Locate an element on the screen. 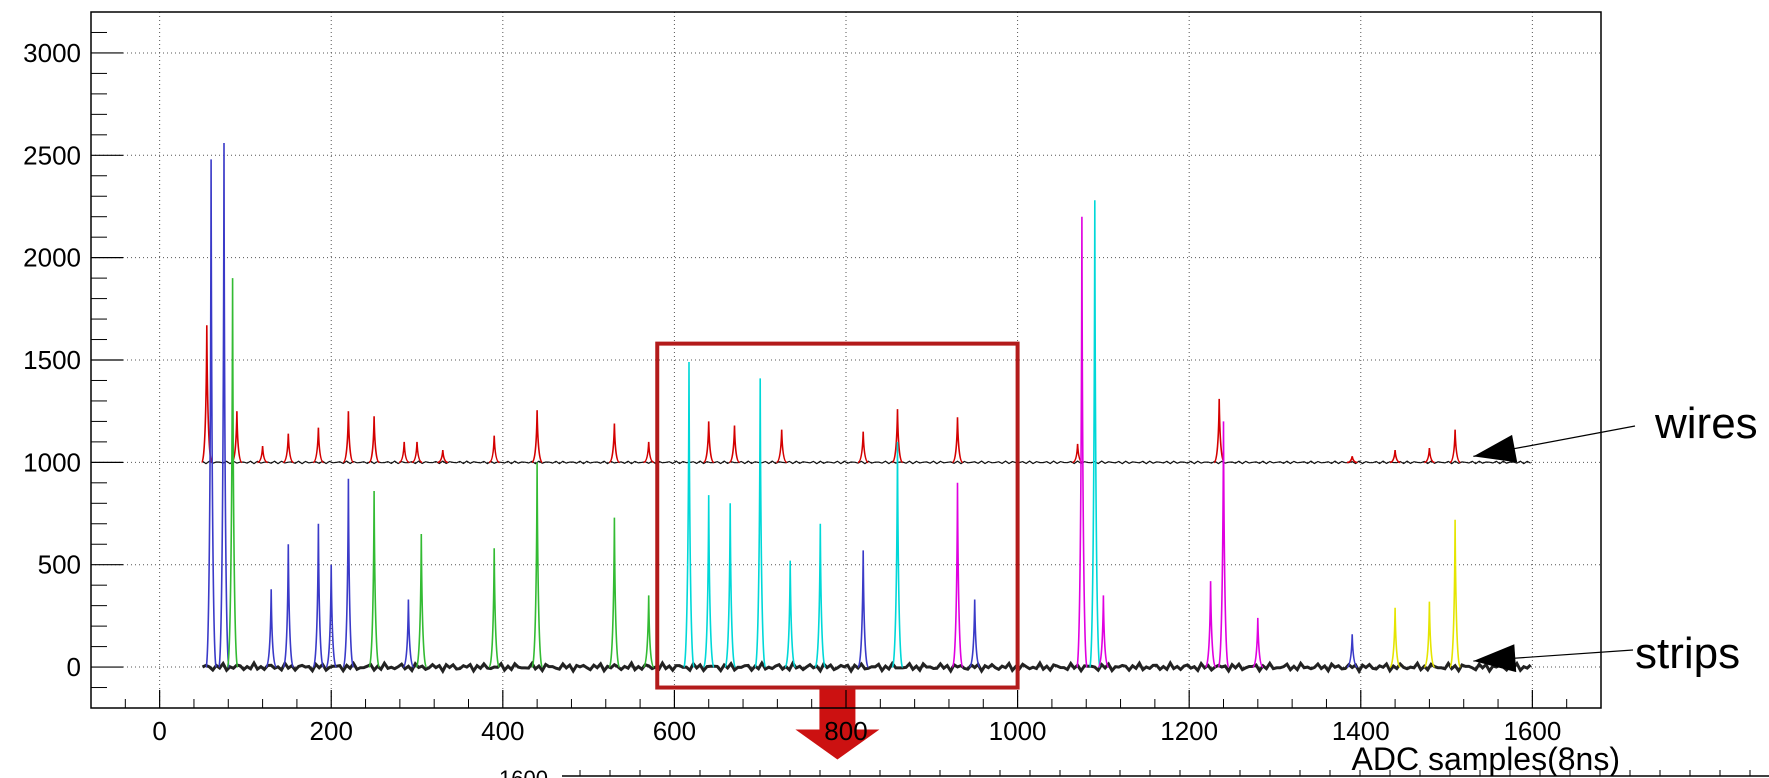  y-tick-label: 2000 is located at coordinates (52, 258).